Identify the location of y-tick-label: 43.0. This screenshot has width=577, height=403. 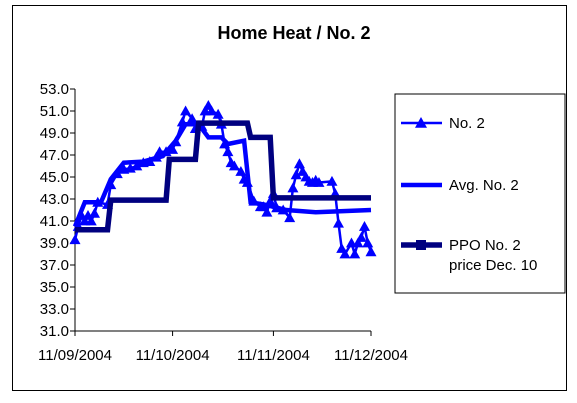
(54, 199).